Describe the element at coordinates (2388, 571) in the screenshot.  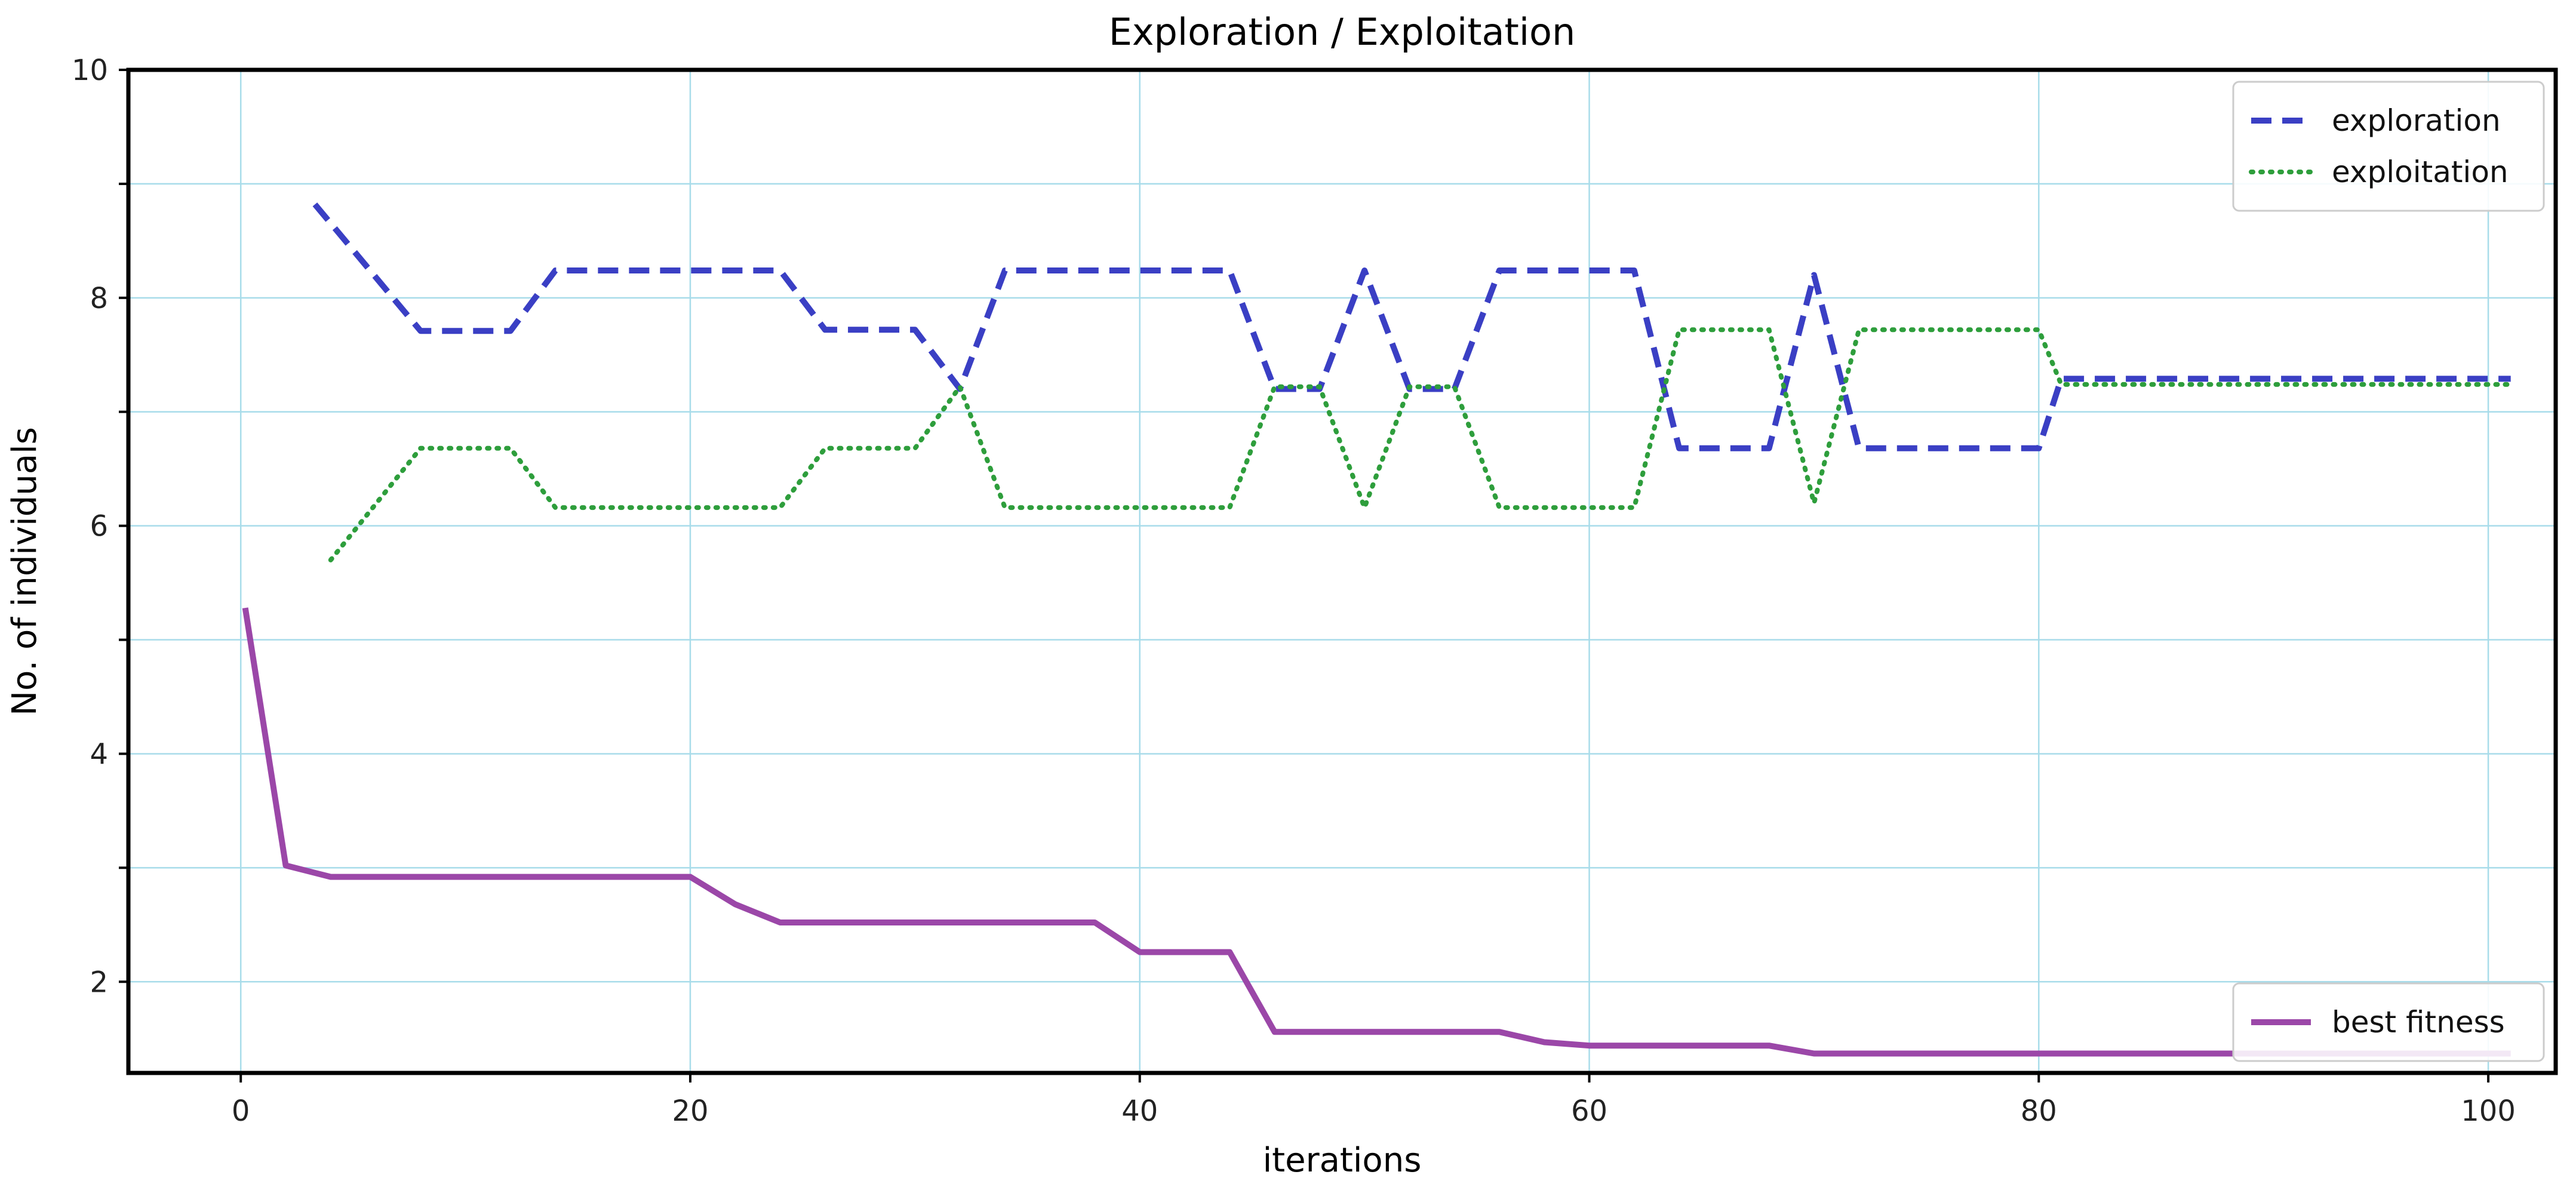
I see `legends: exploration exploitation best fitness` at that location.